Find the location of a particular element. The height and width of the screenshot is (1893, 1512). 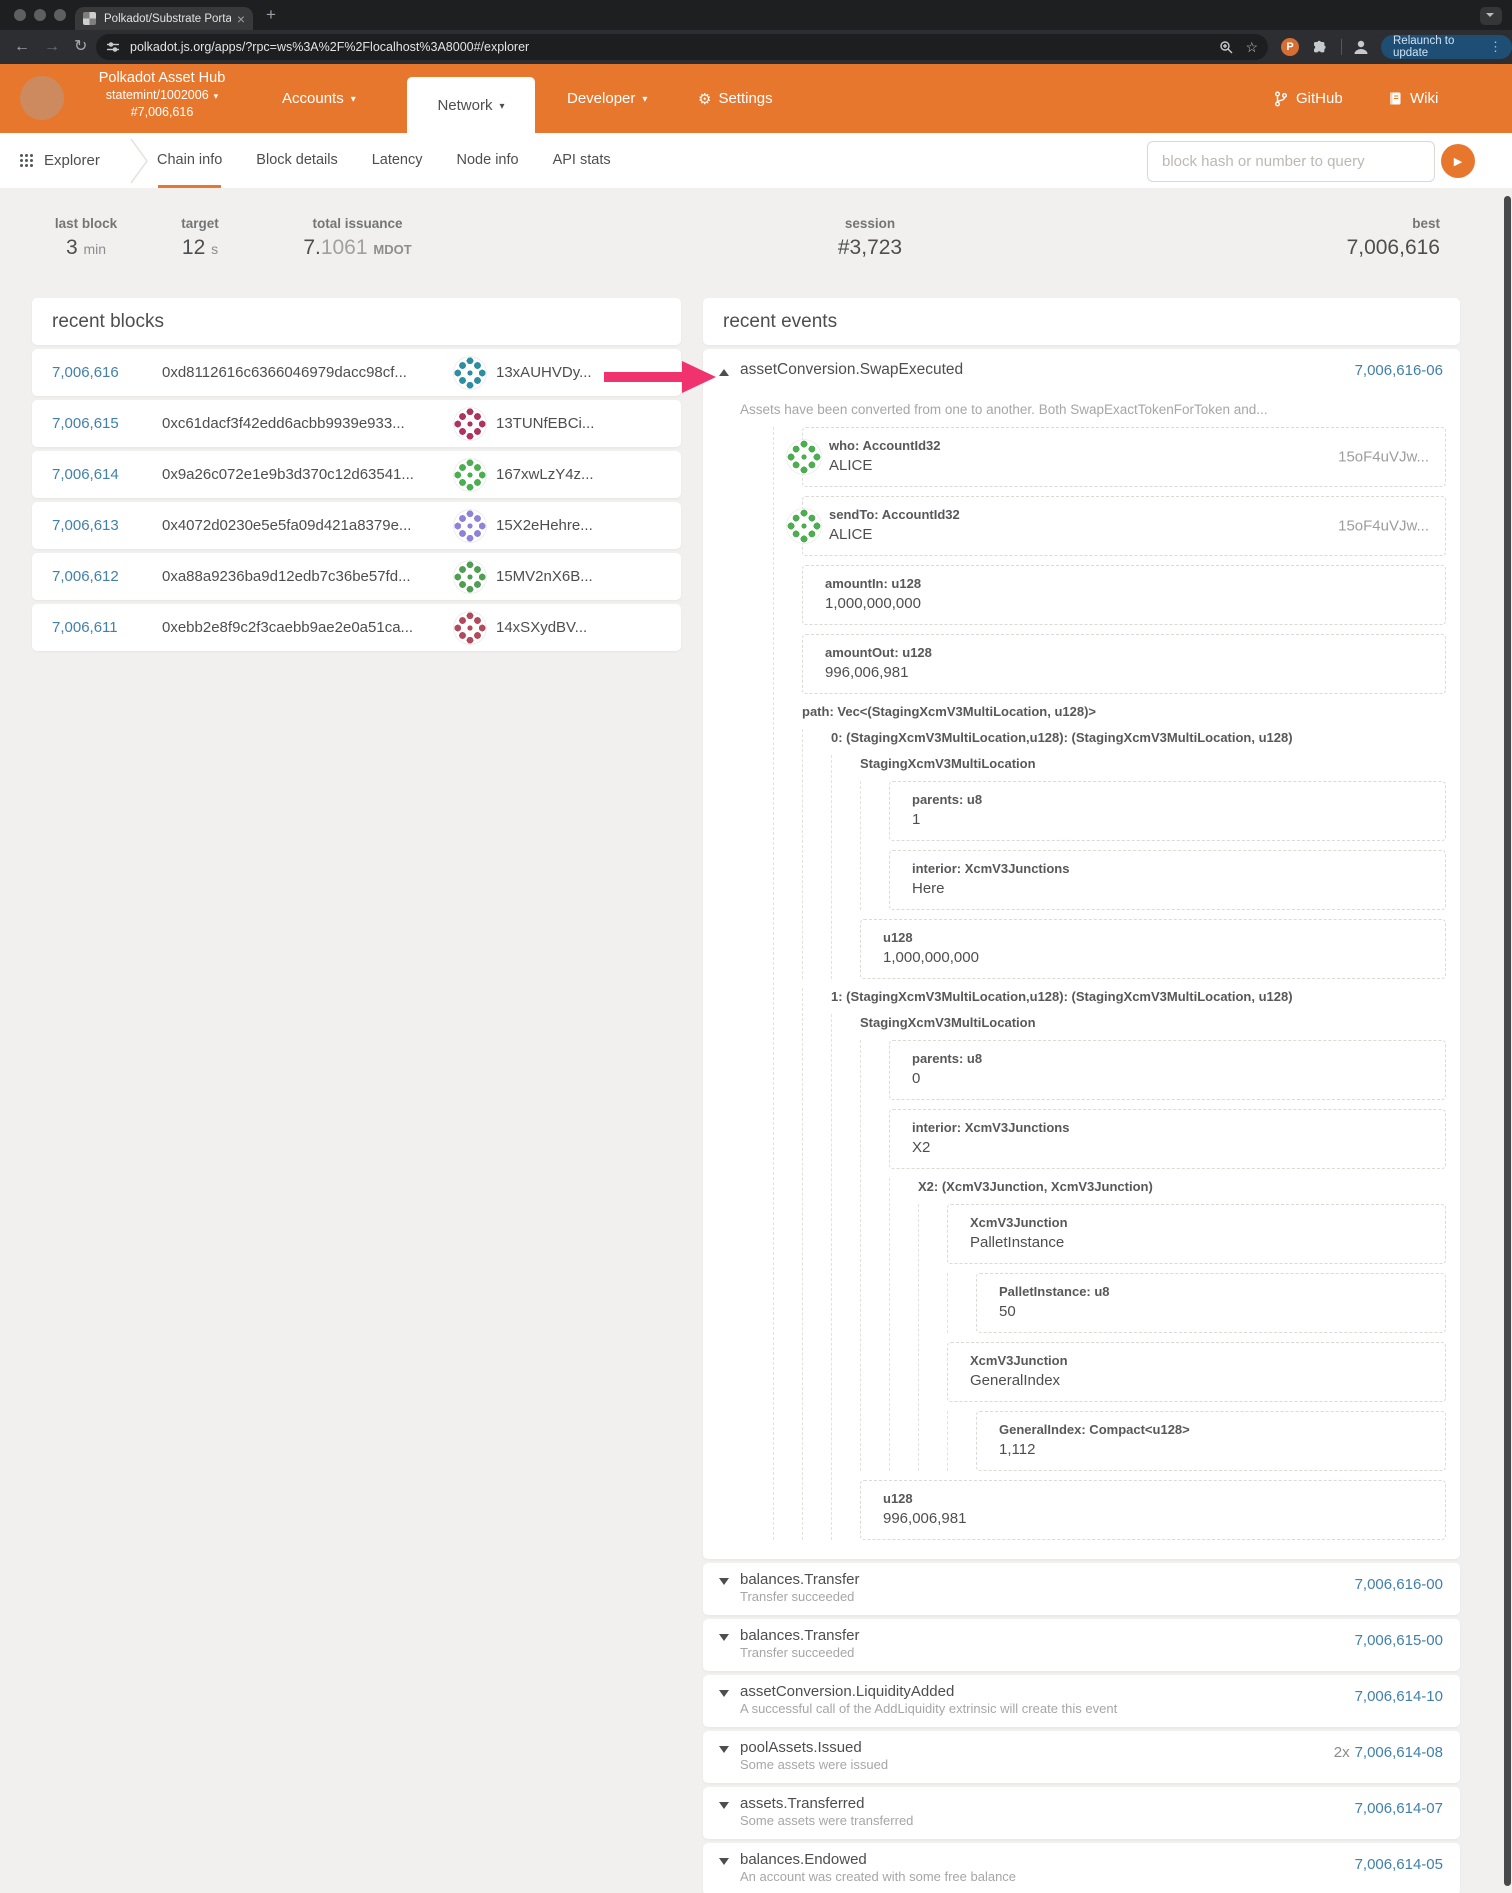

event-block-link: 7,006,615-00 is located at coordinates (1398, 1640).